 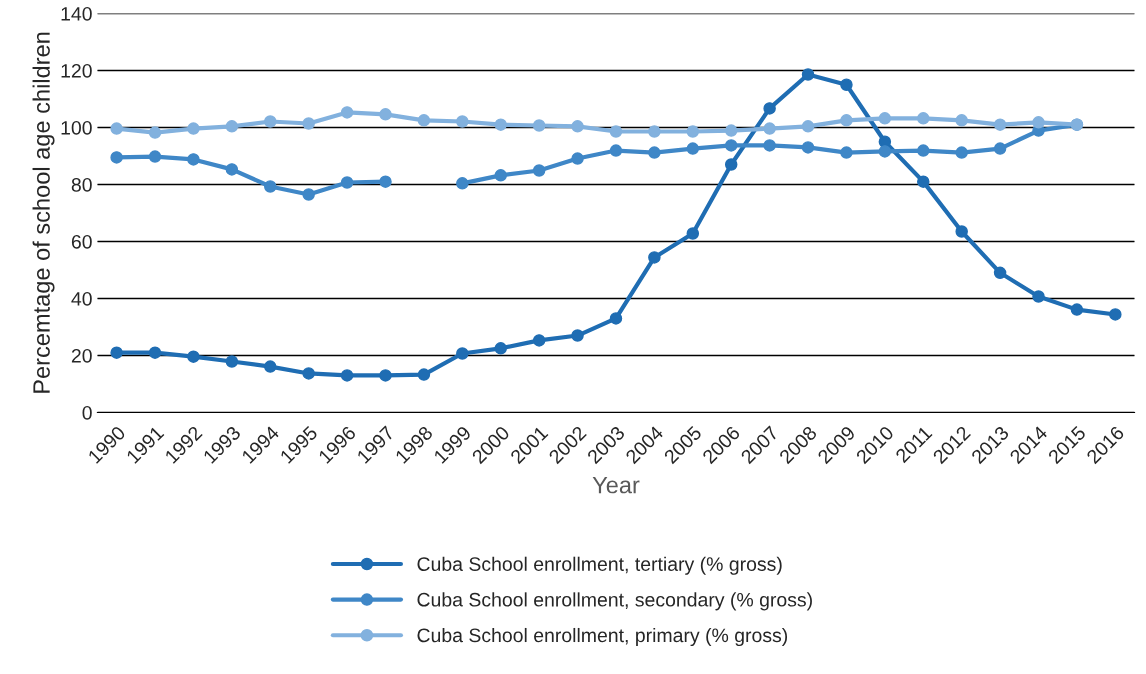 I want to click on legend-label: Cuba School enrollment, tertiary (% gross), so click(x=599, y=565).